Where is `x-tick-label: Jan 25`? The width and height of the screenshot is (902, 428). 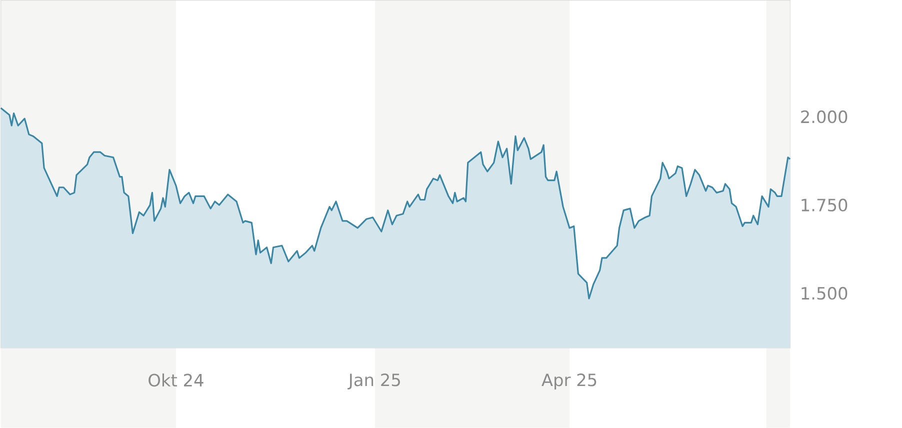
x-tick-label: Jan 25 is located at coordinates (374, 382).